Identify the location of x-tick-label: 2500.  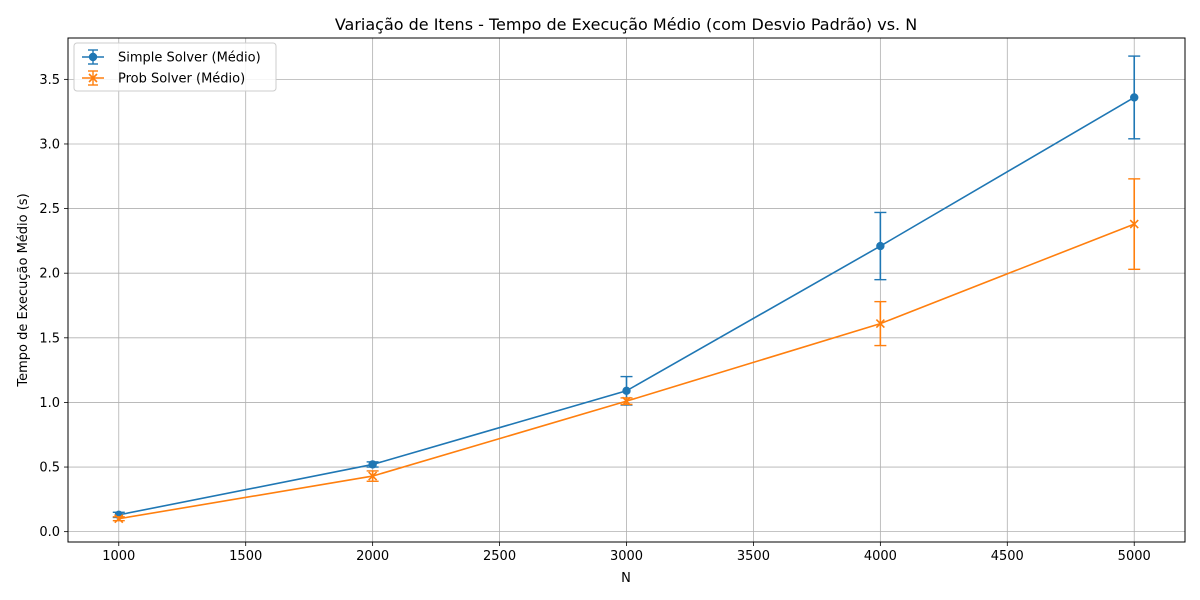
(499, 556).